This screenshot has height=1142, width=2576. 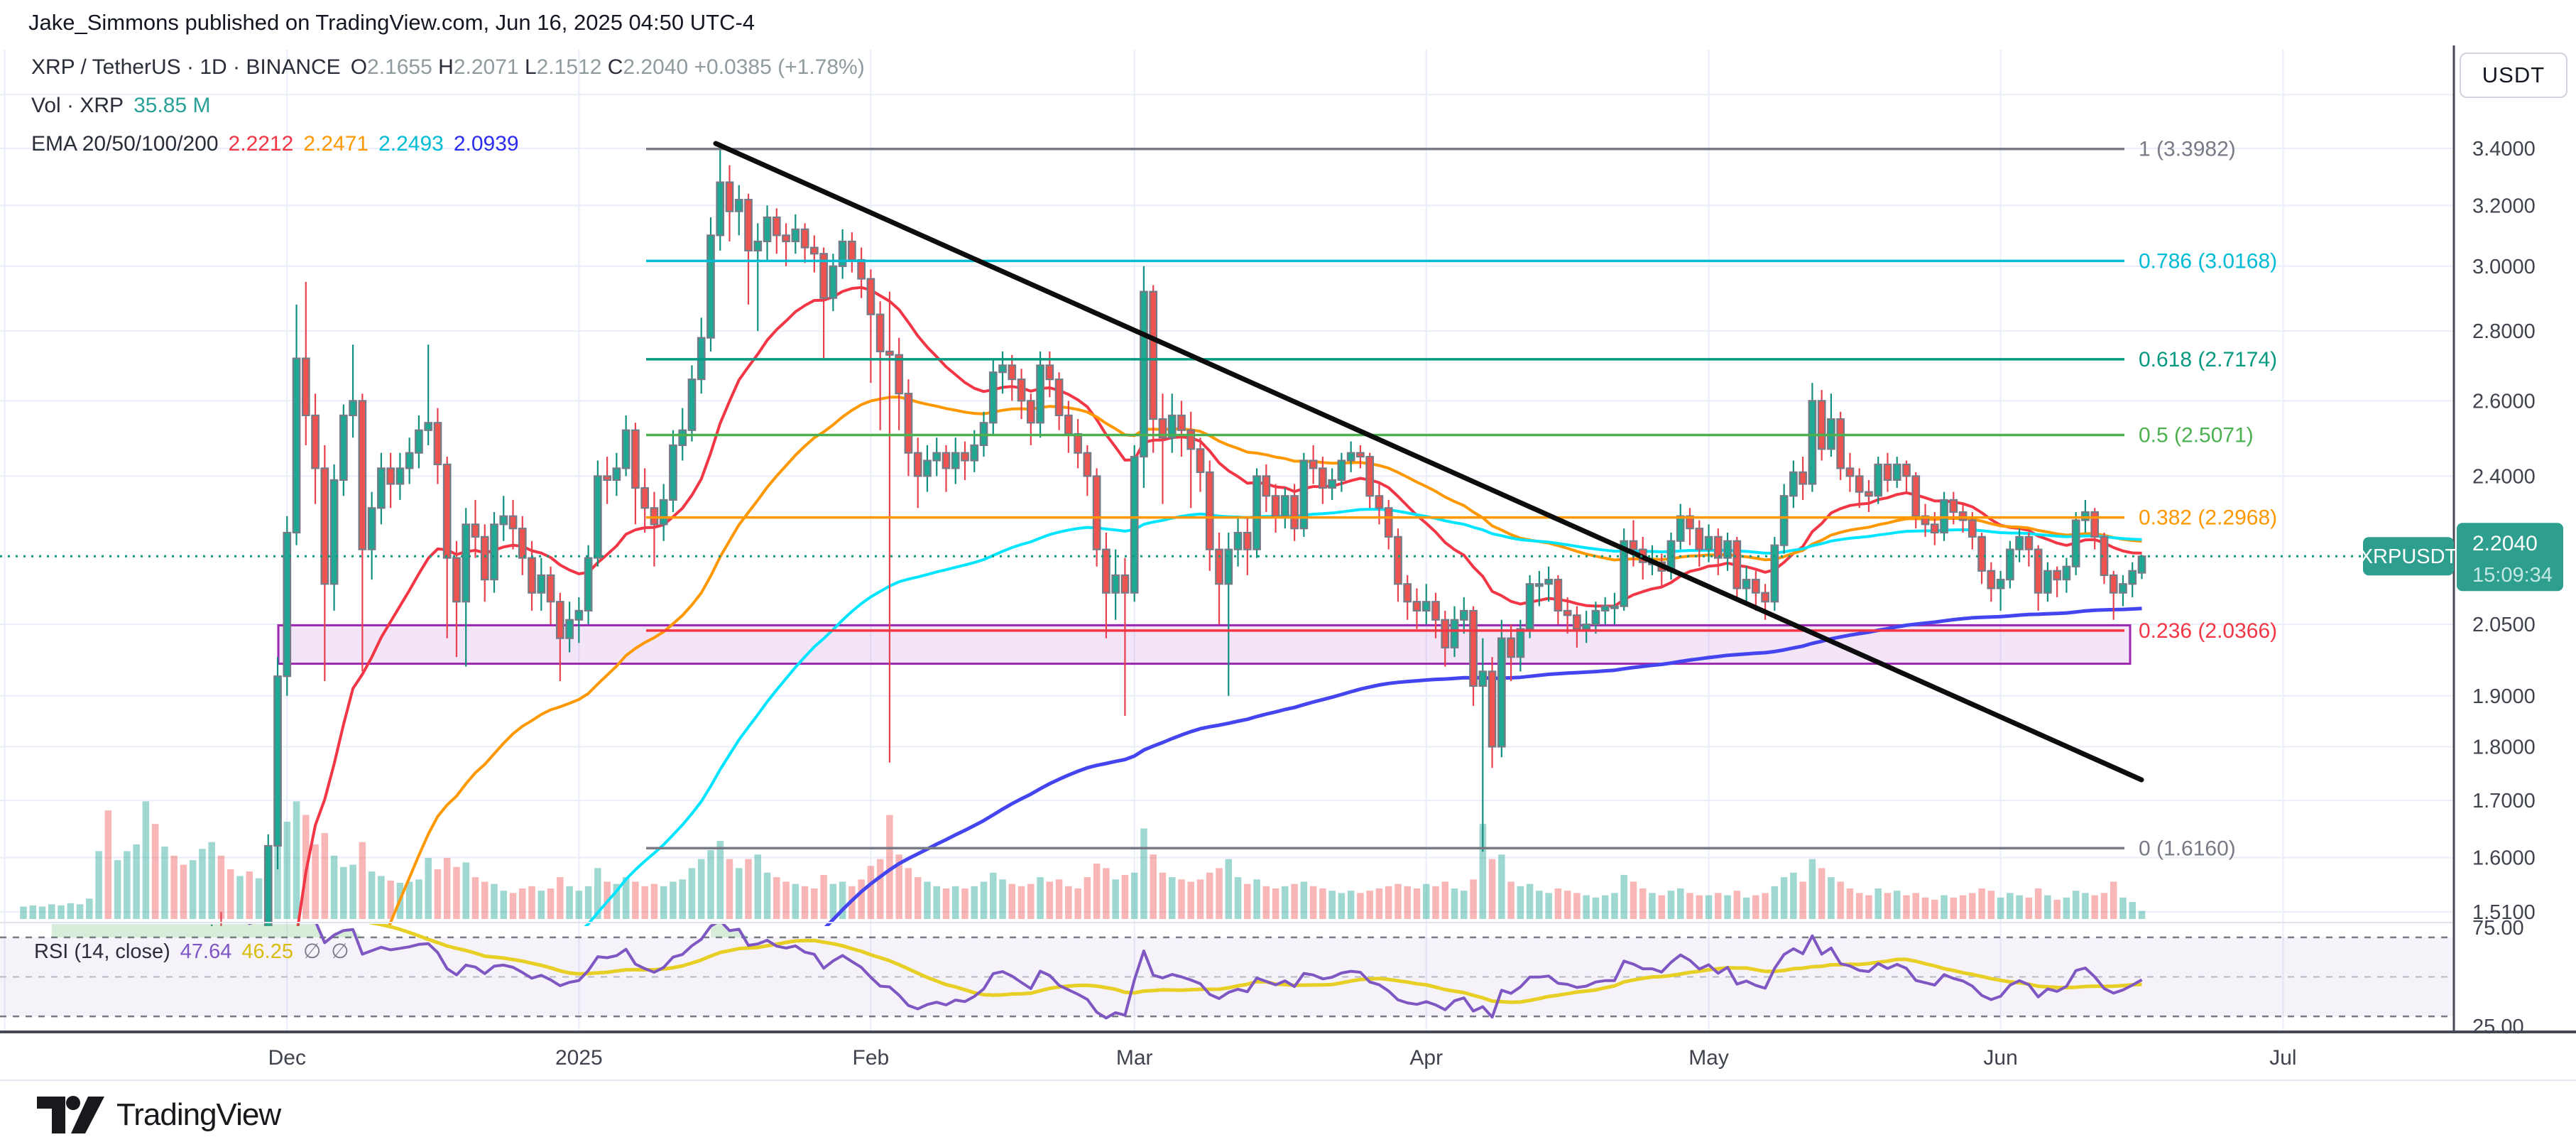 I want to click on volume-value: 35.85 M, so click(x=172, y=105).